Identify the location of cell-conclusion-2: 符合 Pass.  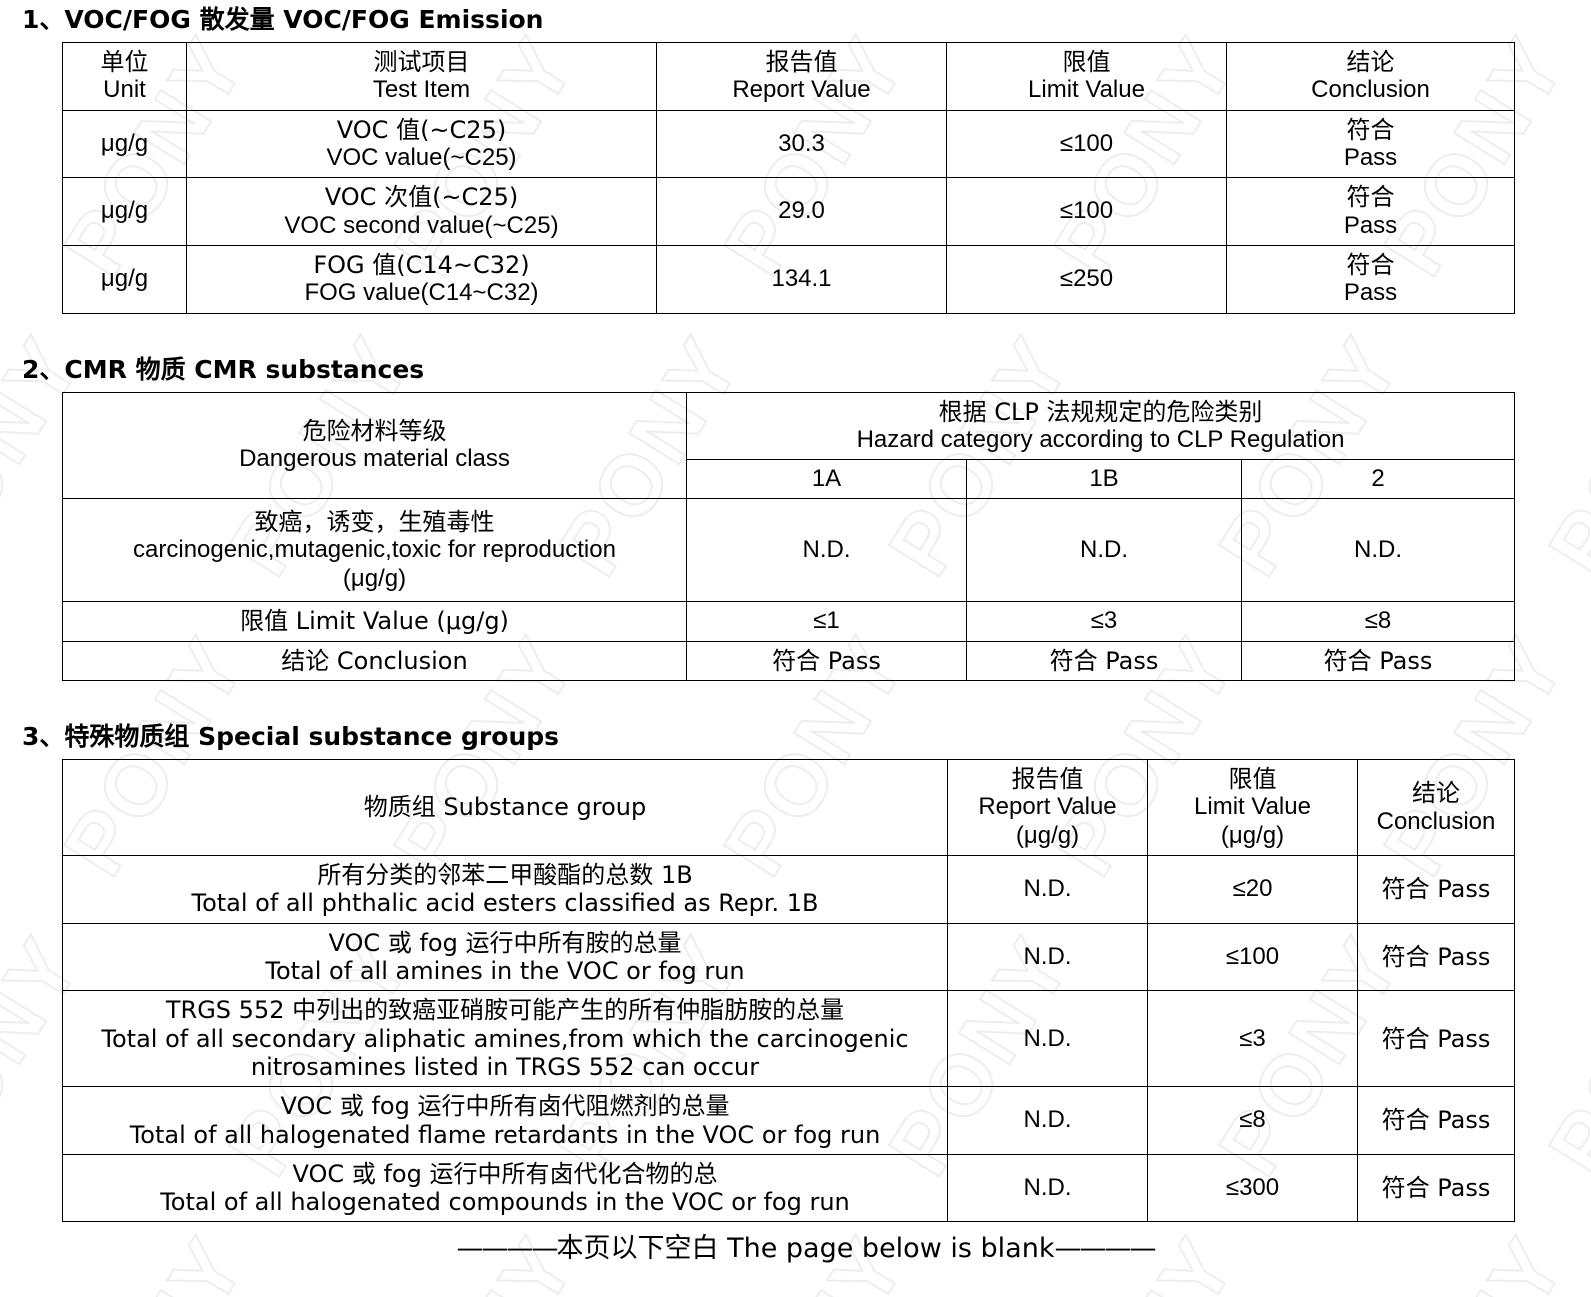
(1378, 661).